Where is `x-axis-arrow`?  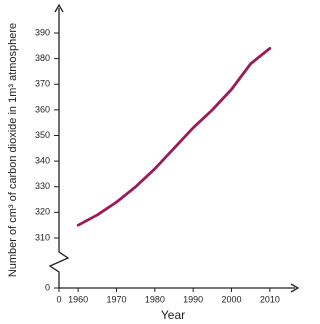 x-axis-arrow is located at coordinates (295, 288).